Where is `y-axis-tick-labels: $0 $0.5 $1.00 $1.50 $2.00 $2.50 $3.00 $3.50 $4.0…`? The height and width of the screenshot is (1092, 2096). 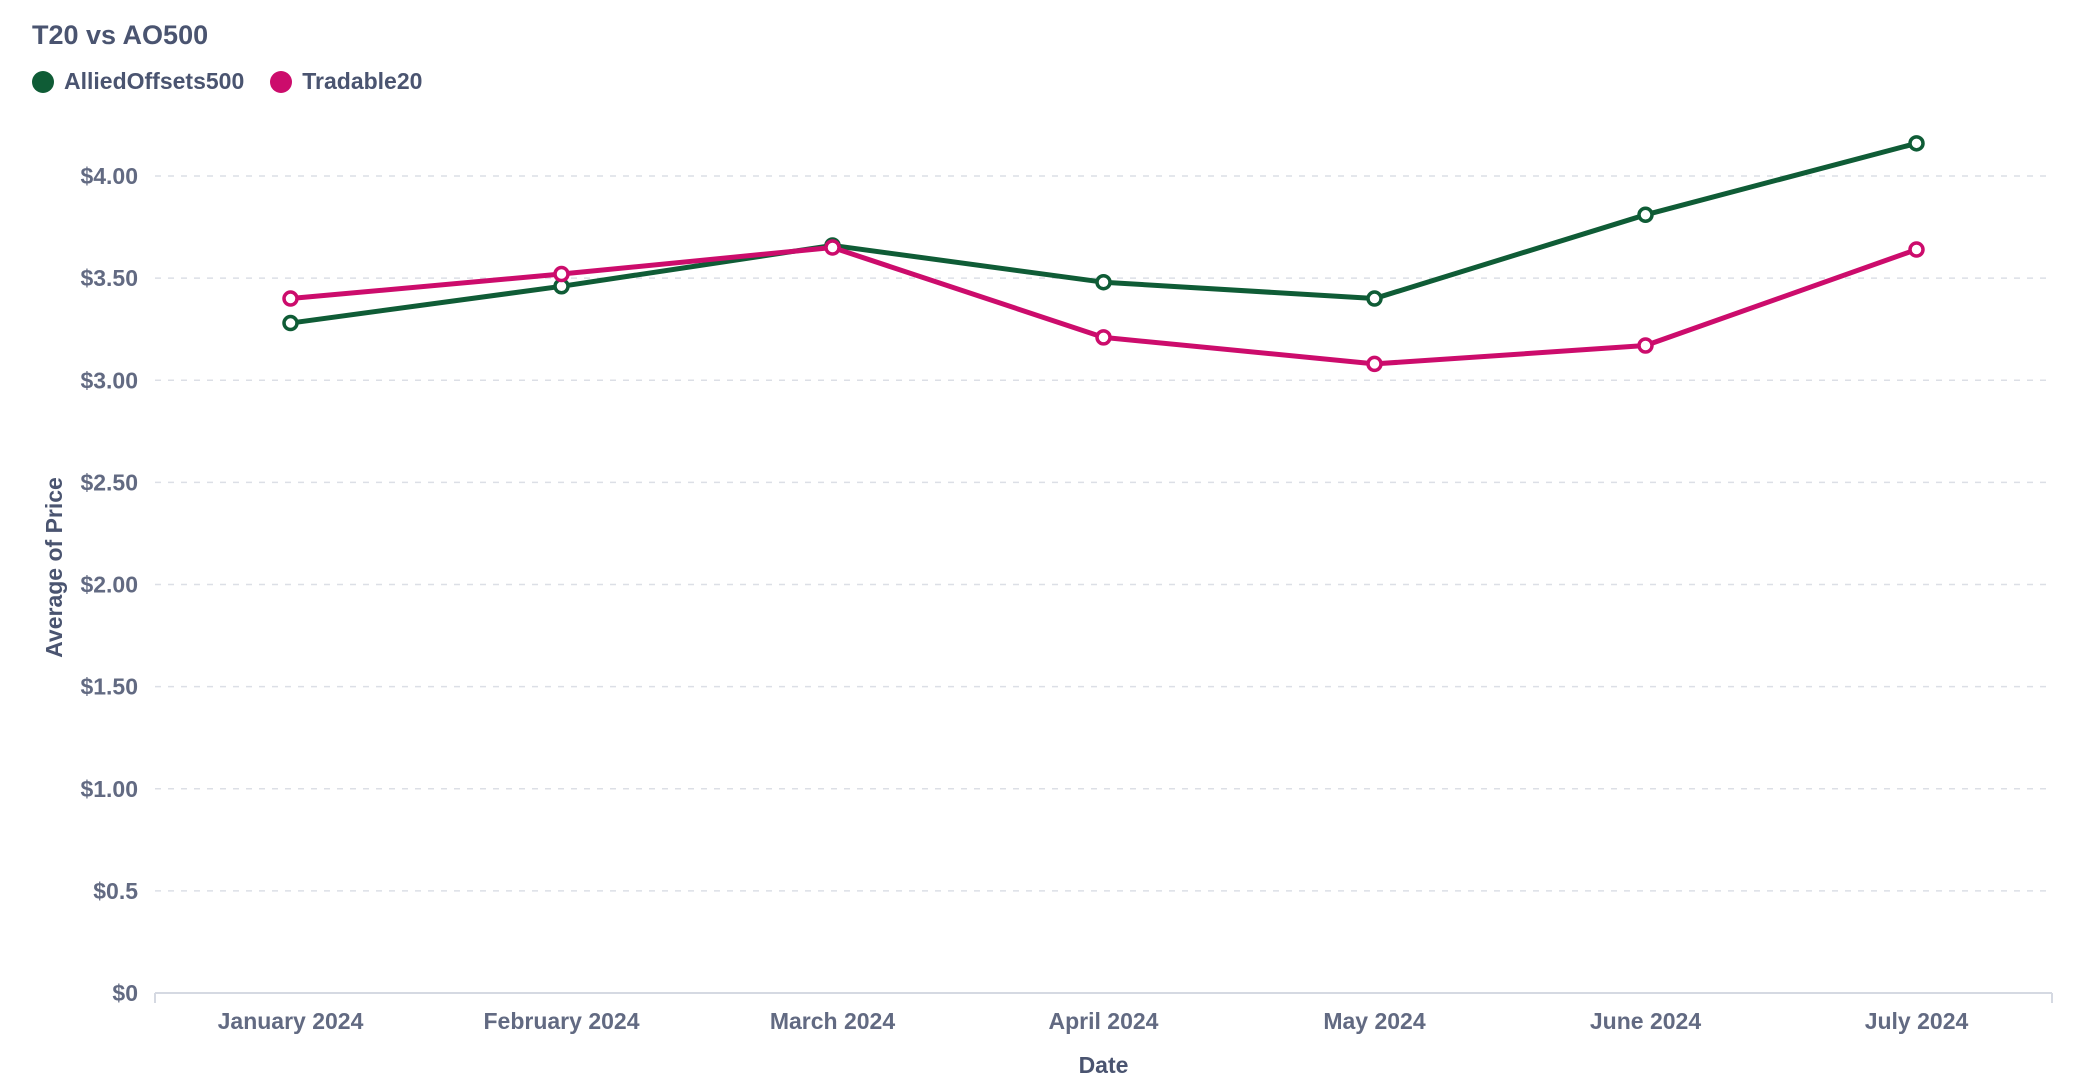 y-axis-tick-labels: $0 $0.5 $1.00 $1.50 $2.00 $2.50 $3.00 $3.50 $4.0… is located at coordinates (109, 584).